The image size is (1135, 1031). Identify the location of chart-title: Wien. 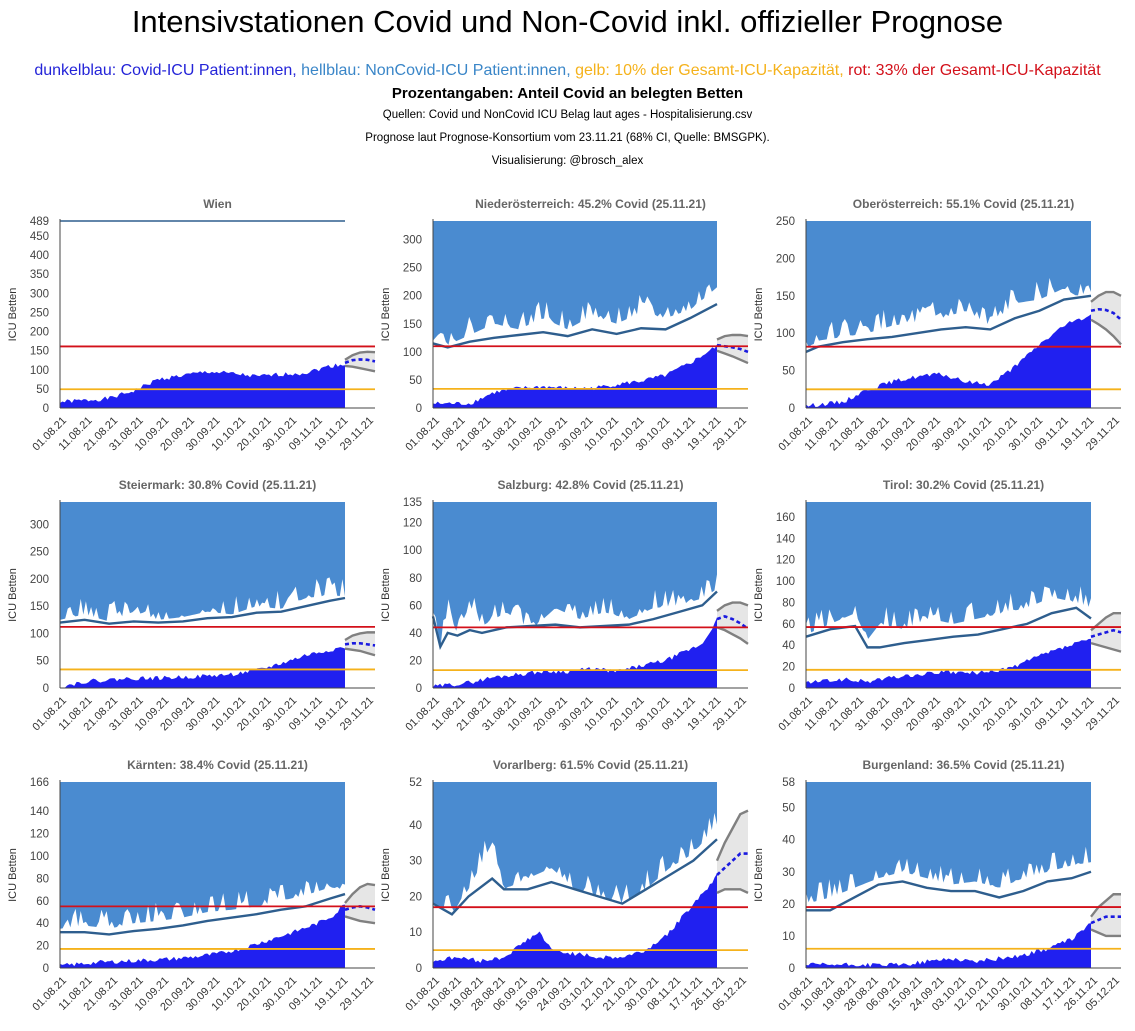
(217, 204).